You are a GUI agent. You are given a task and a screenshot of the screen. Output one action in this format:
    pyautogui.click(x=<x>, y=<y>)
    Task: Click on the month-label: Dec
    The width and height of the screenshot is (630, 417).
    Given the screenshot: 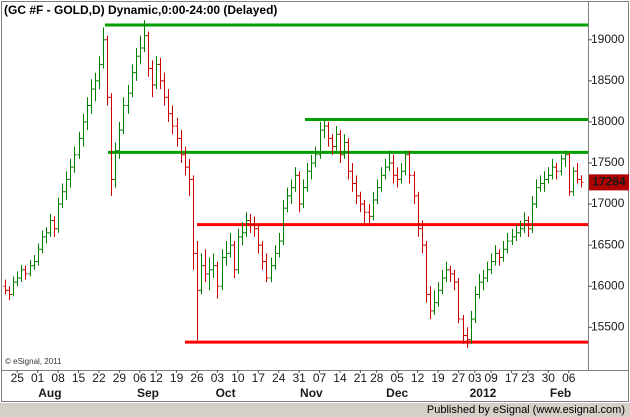 What is the action you would take?
    pyautogui.click(x=397, y=393)
    